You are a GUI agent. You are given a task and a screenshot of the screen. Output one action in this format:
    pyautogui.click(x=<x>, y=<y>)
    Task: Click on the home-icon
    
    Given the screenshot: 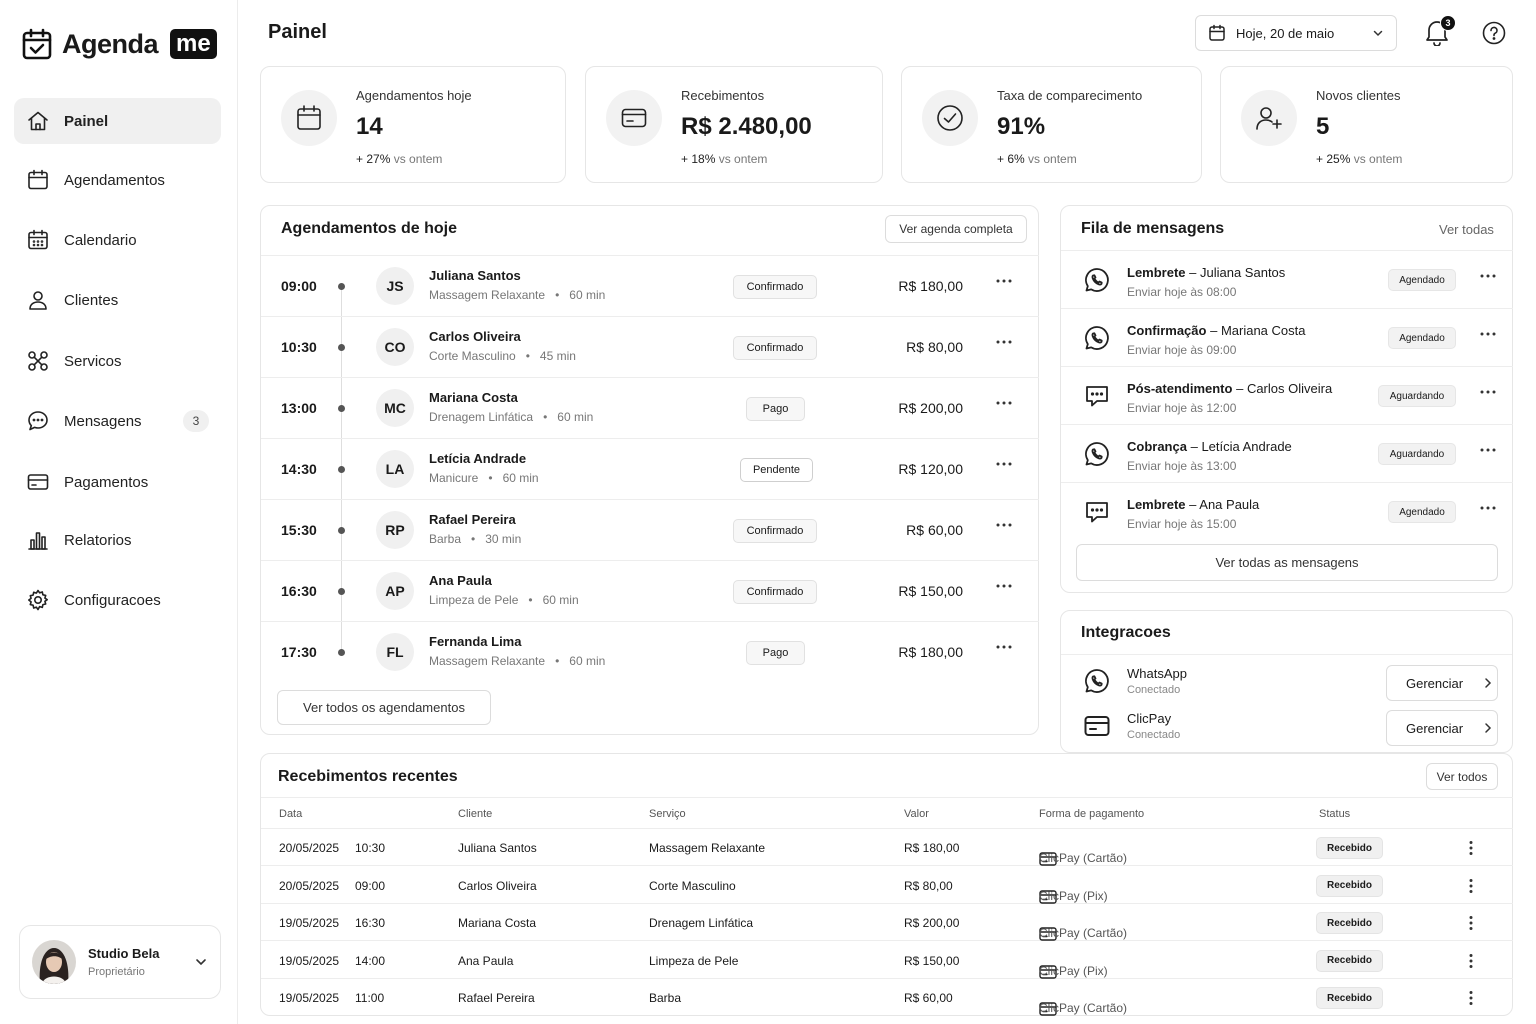 What is the action you would take?
    pyautogui.click(x=38, y=121)
    